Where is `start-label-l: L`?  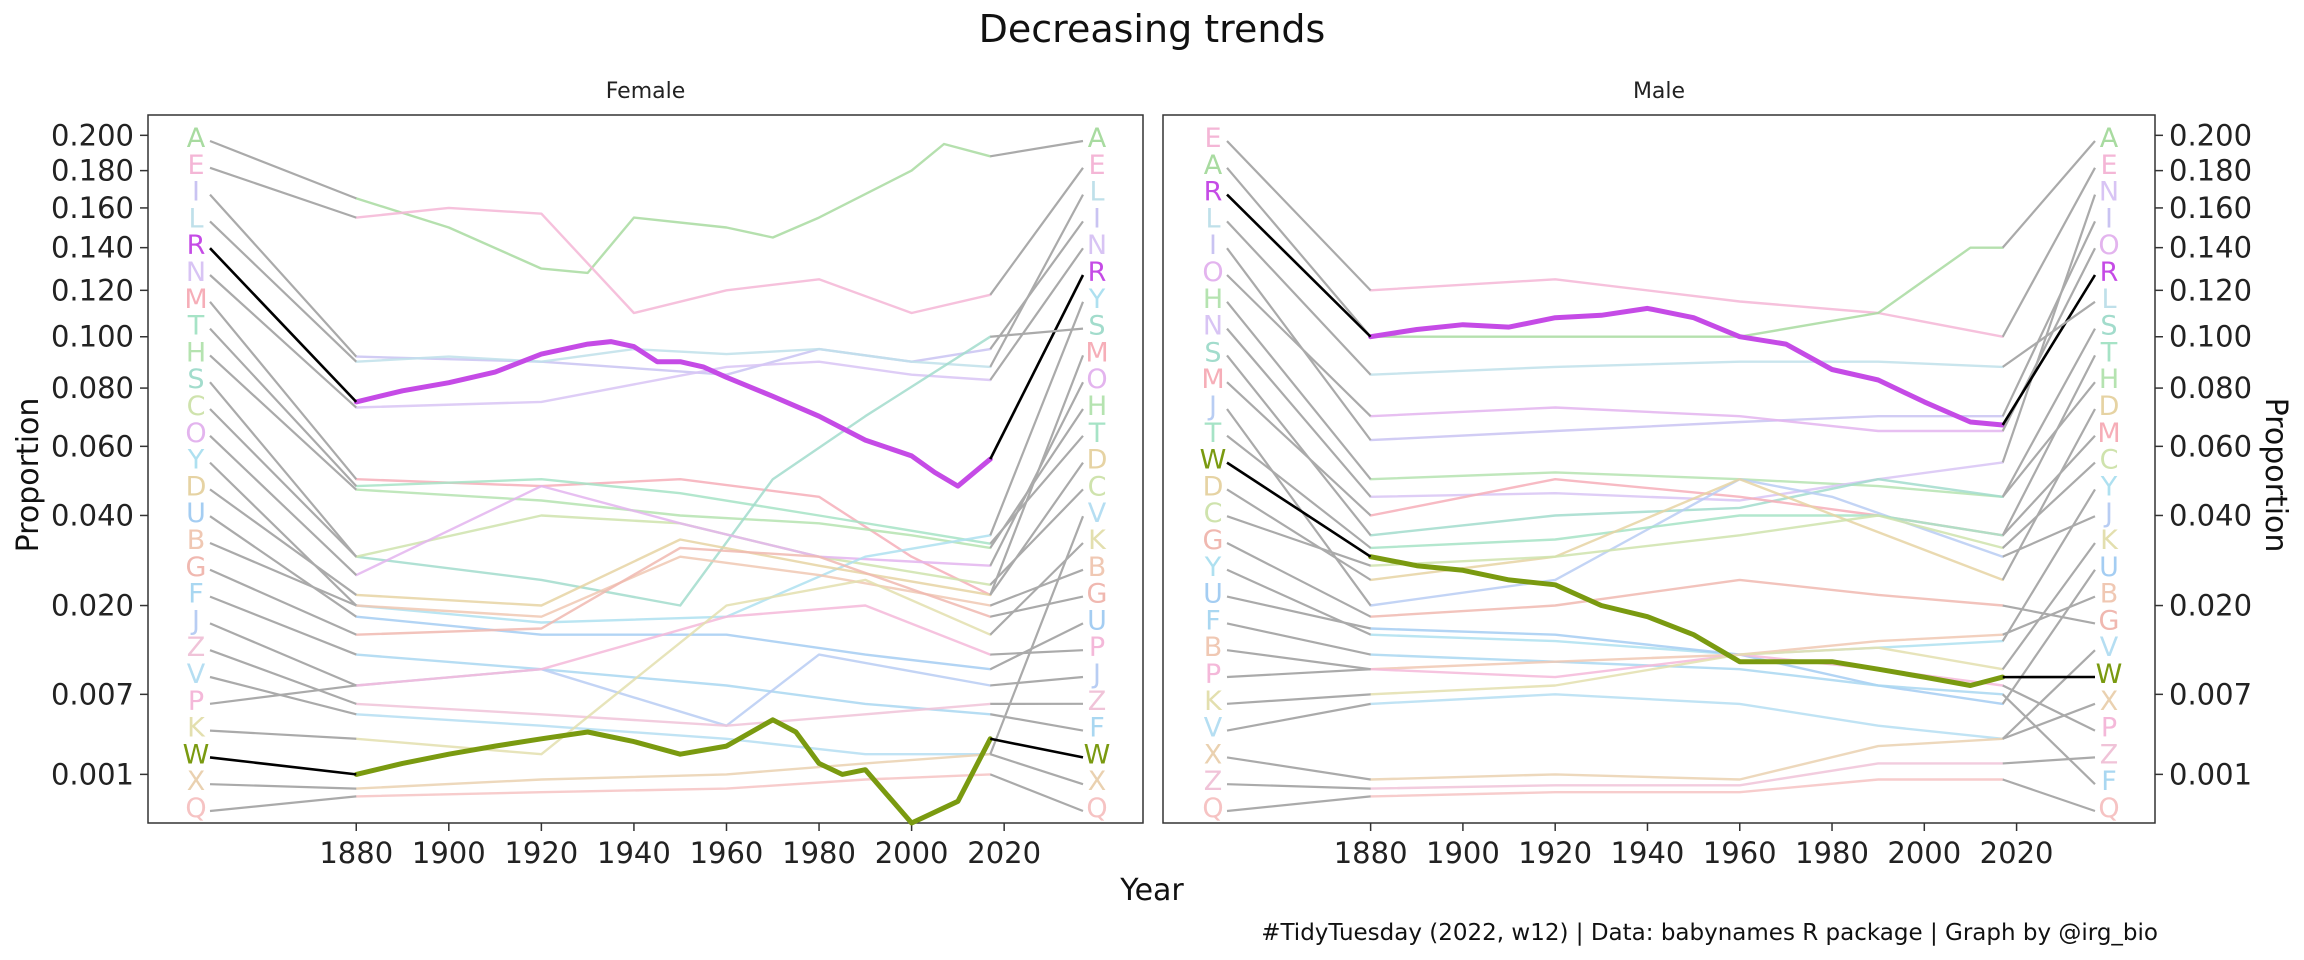
start-label-l: L is located at coordinates (195, 218).